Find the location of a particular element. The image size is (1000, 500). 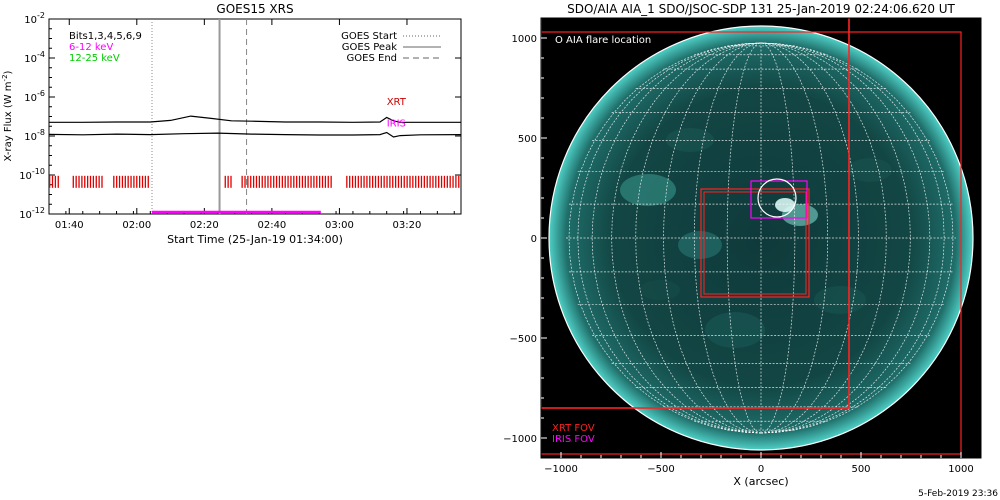

aia-ytick-label: 0 is located at coordinates (534, 239).